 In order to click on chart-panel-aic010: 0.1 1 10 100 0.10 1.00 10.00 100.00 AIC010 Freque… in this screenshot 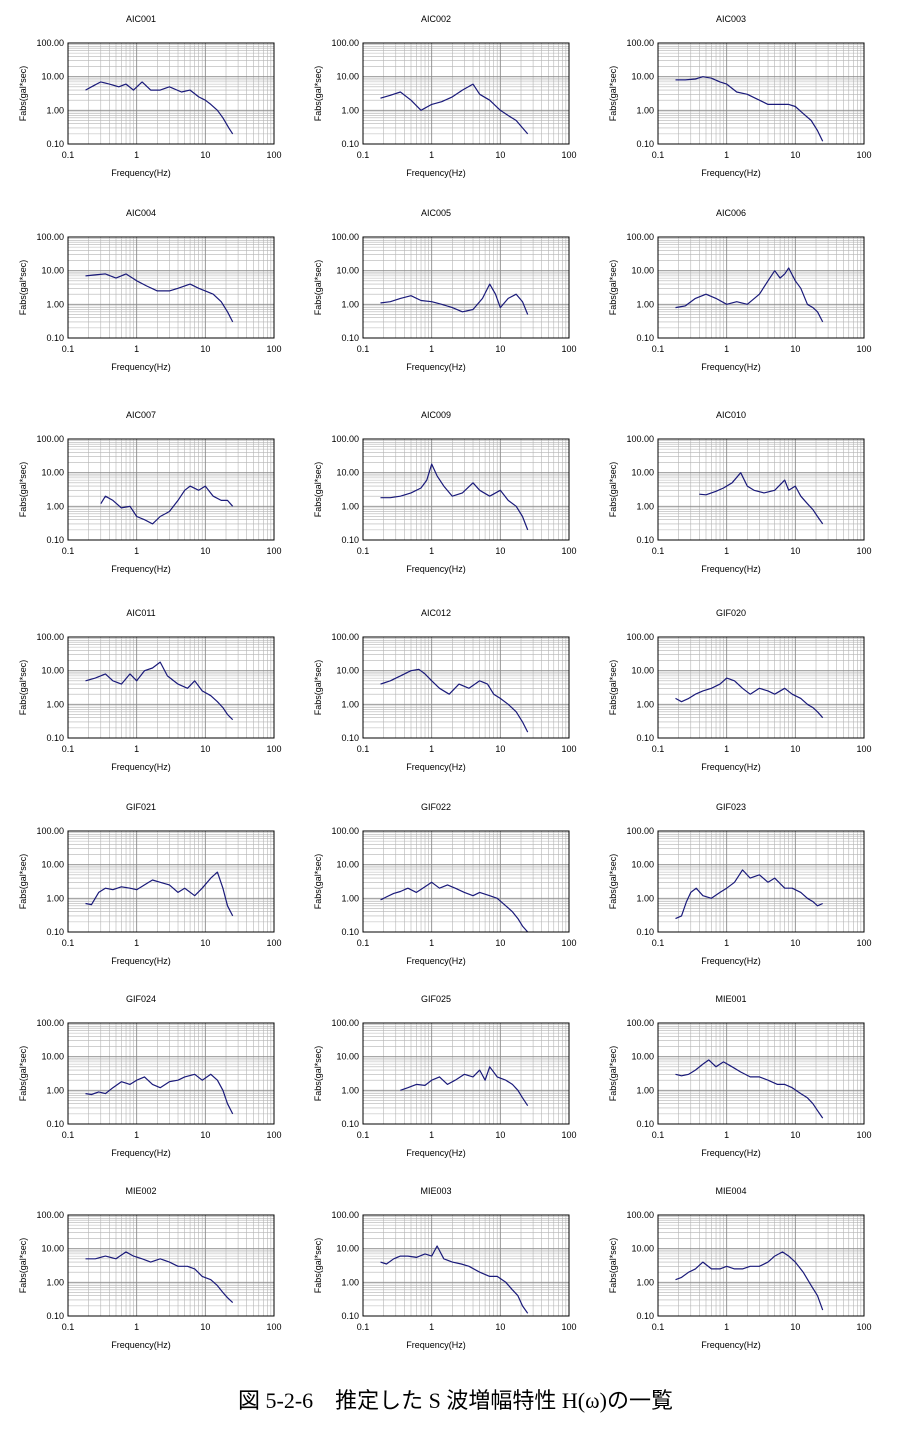, I will do `click(735, 491)`.